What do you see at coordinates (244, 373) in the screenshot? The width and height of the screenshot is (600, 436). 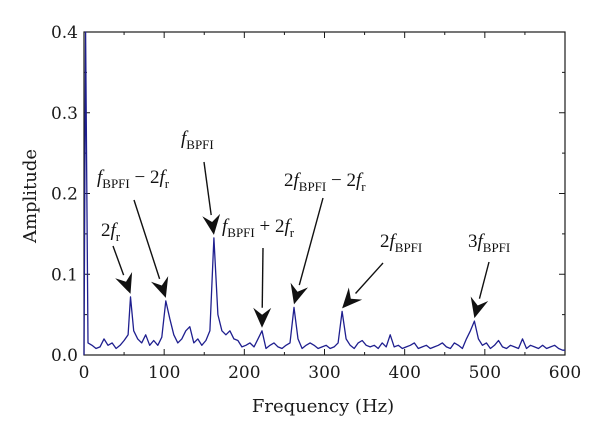 I see `x-tick-label: 200` at bounding box center [244, 373].